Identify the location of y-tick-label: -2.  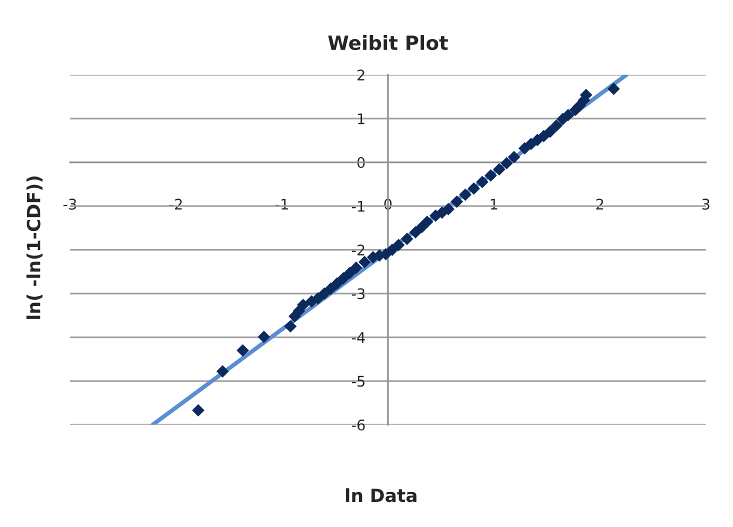
(358, 250).